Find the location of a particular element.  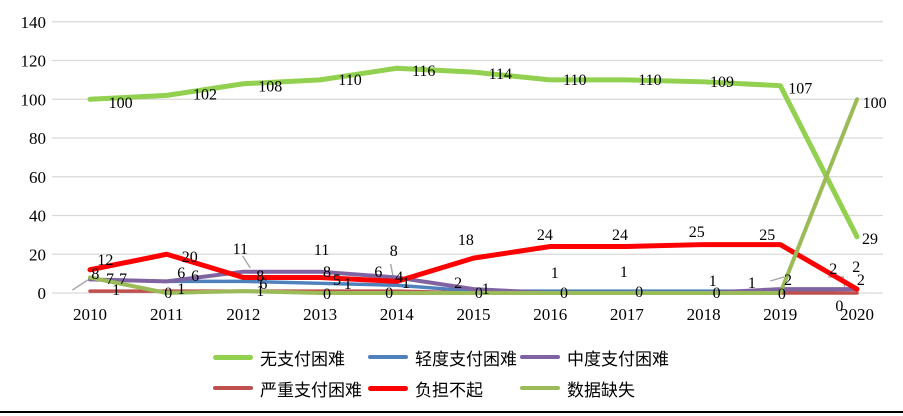

y-axis-tick-label: 80 is located at coordinates (37, 138).